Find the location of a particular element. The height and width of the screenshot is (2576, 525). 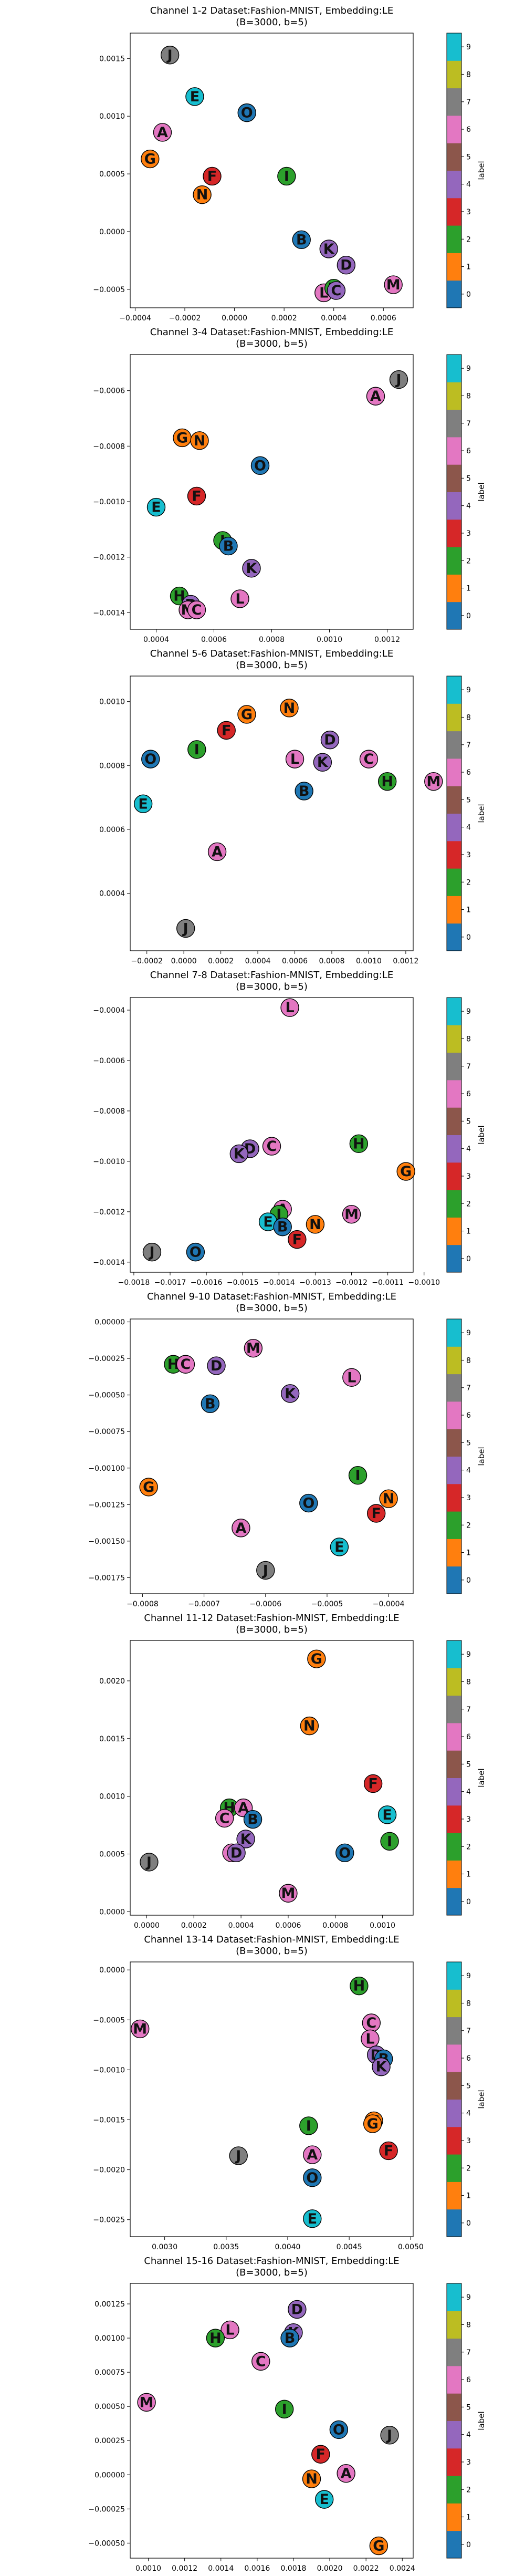

y-tick-label: 0.0006 is located at coordinates (112, 830).